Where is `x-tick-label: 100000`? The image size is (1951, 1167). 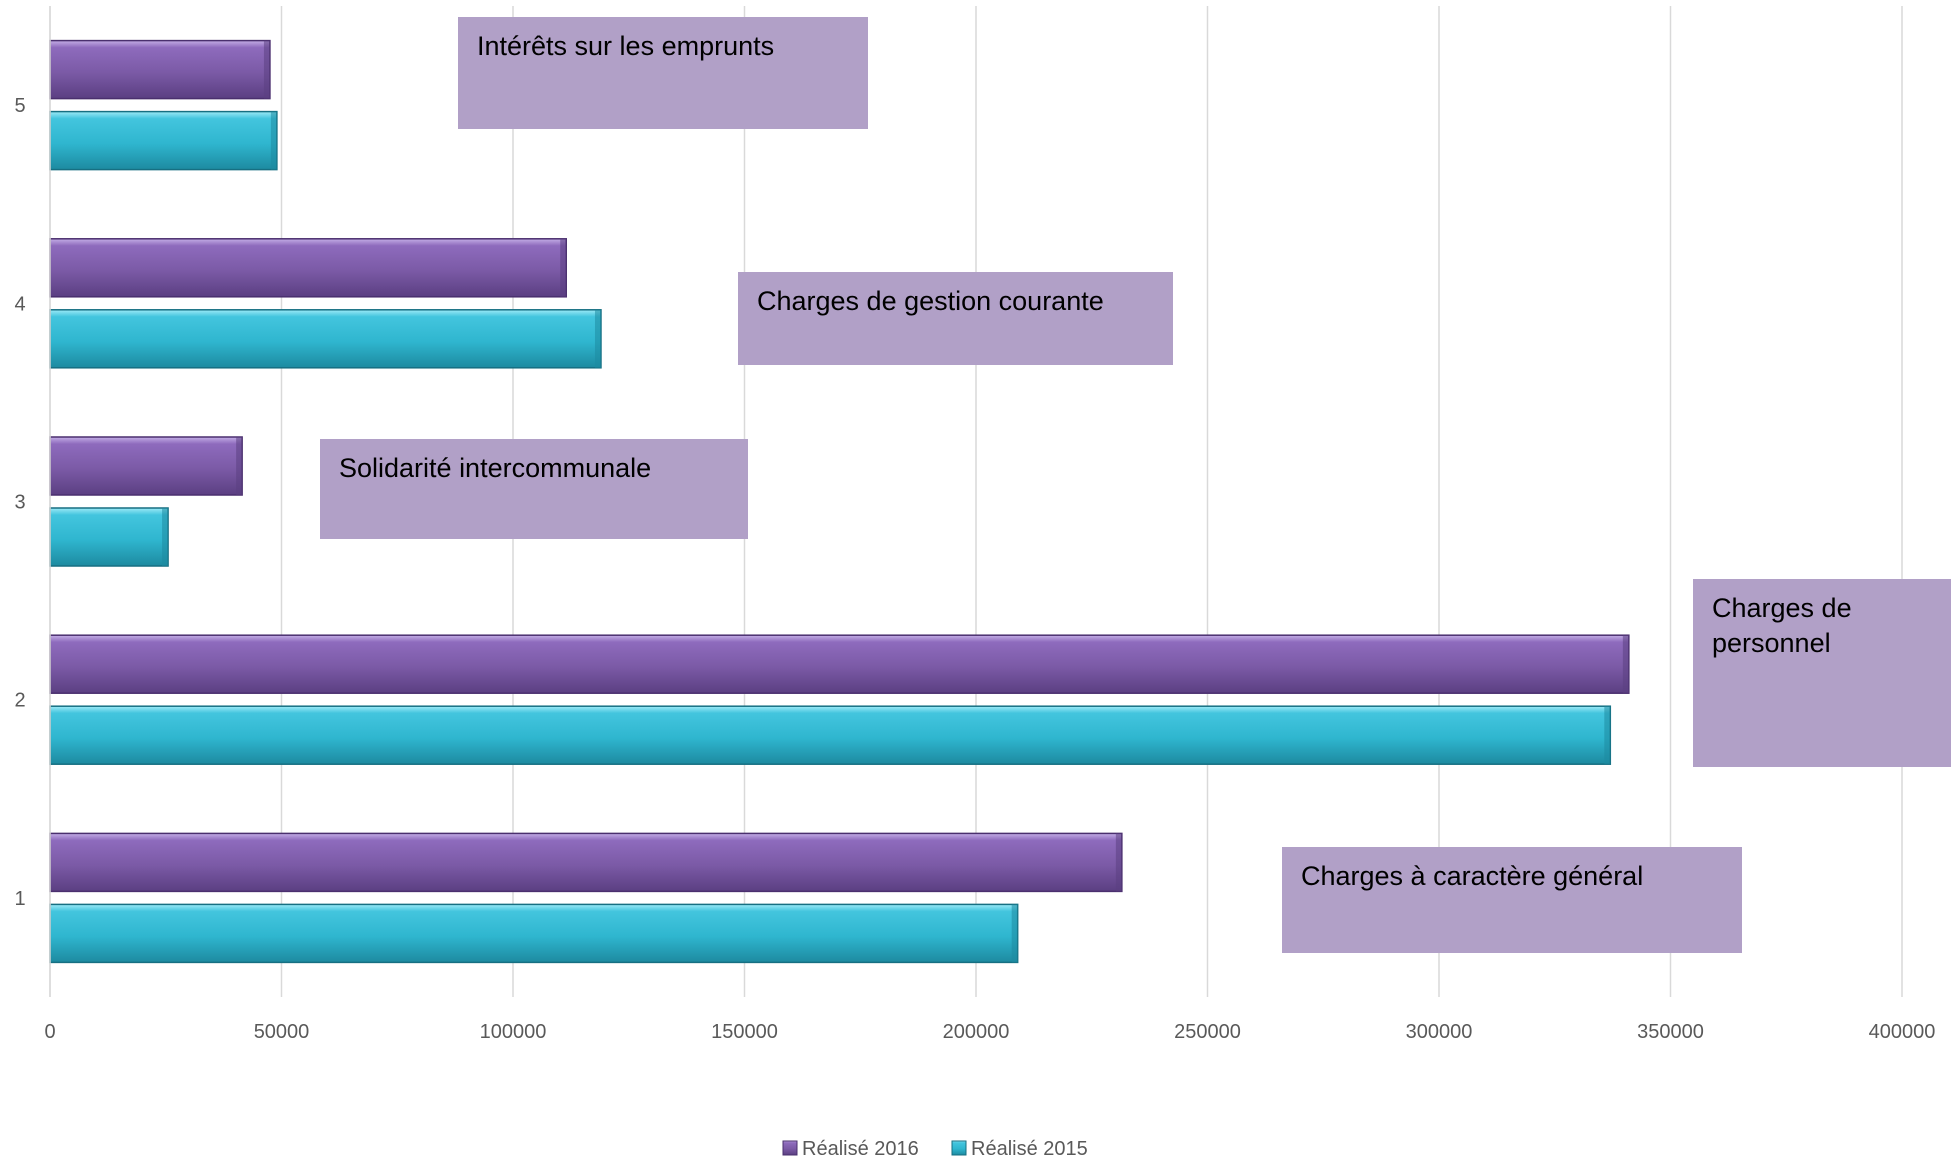
x-tick-label: 100000 is located at coordinates (513, 1032).